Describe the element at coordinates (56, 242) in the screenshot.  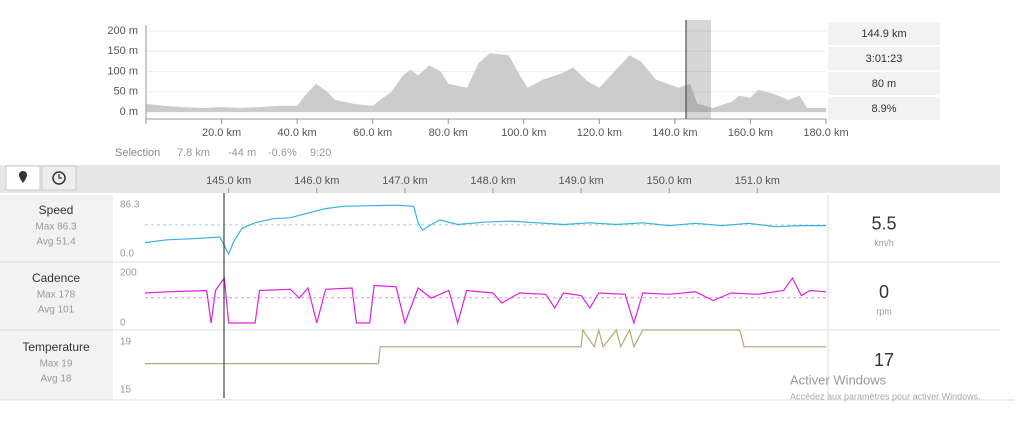
I see `row-avg: Avg 51.4` at that location.